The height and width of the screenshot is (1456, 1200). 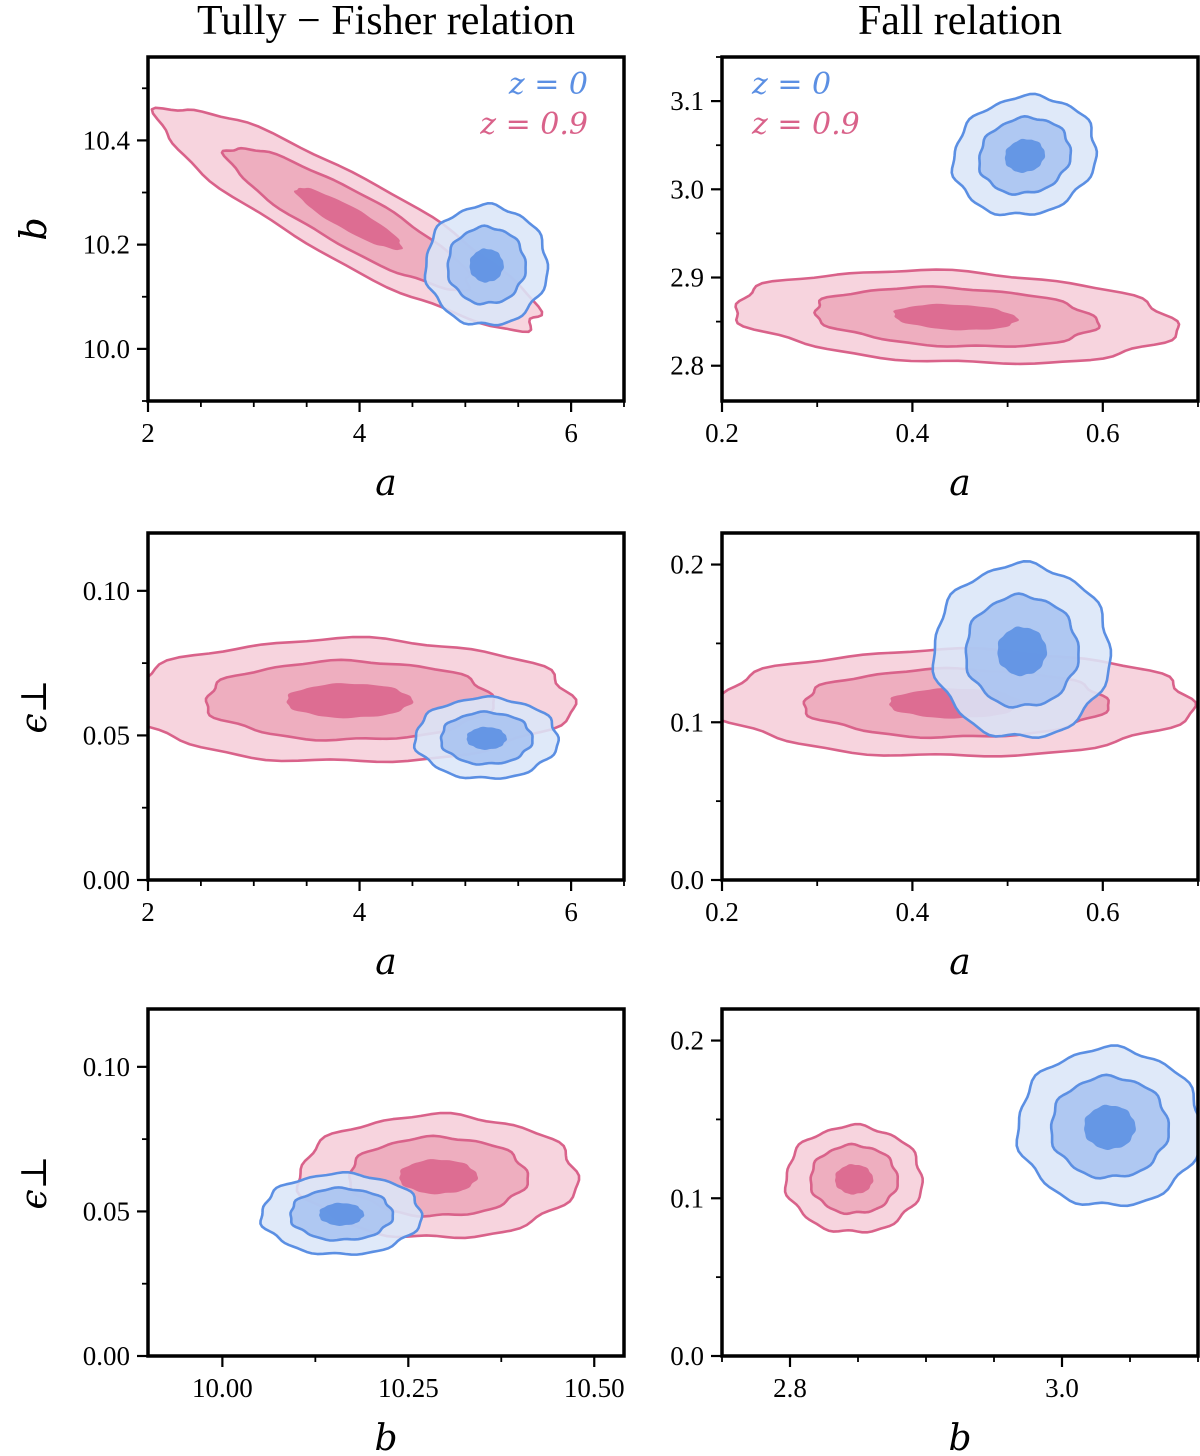 What do you see at coordinates (594, 1388) in the screenshot?
I see `x-tick-label: 10.50` at bounding box center [594, 1388].